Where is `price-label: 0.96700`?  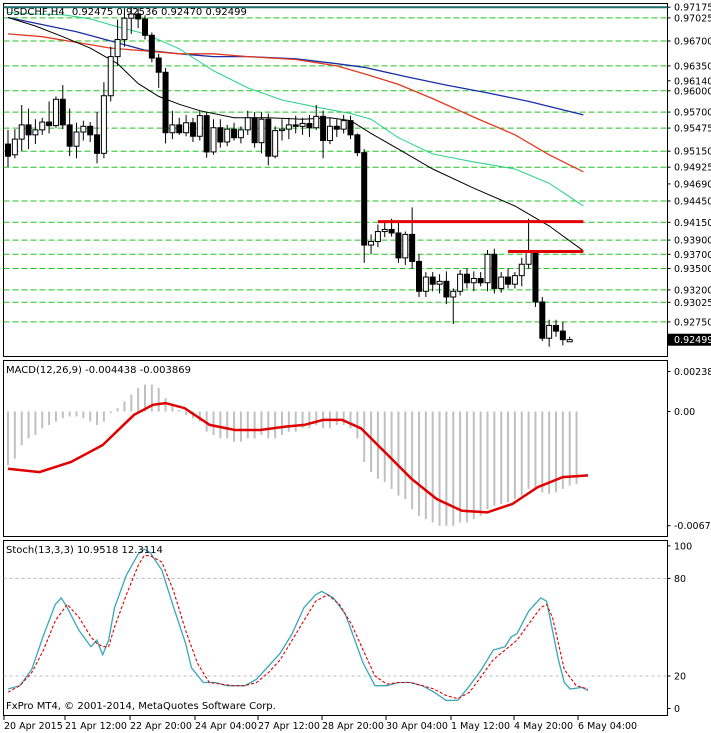 price-label: 0.96700 is located at coordinates (692, 41).